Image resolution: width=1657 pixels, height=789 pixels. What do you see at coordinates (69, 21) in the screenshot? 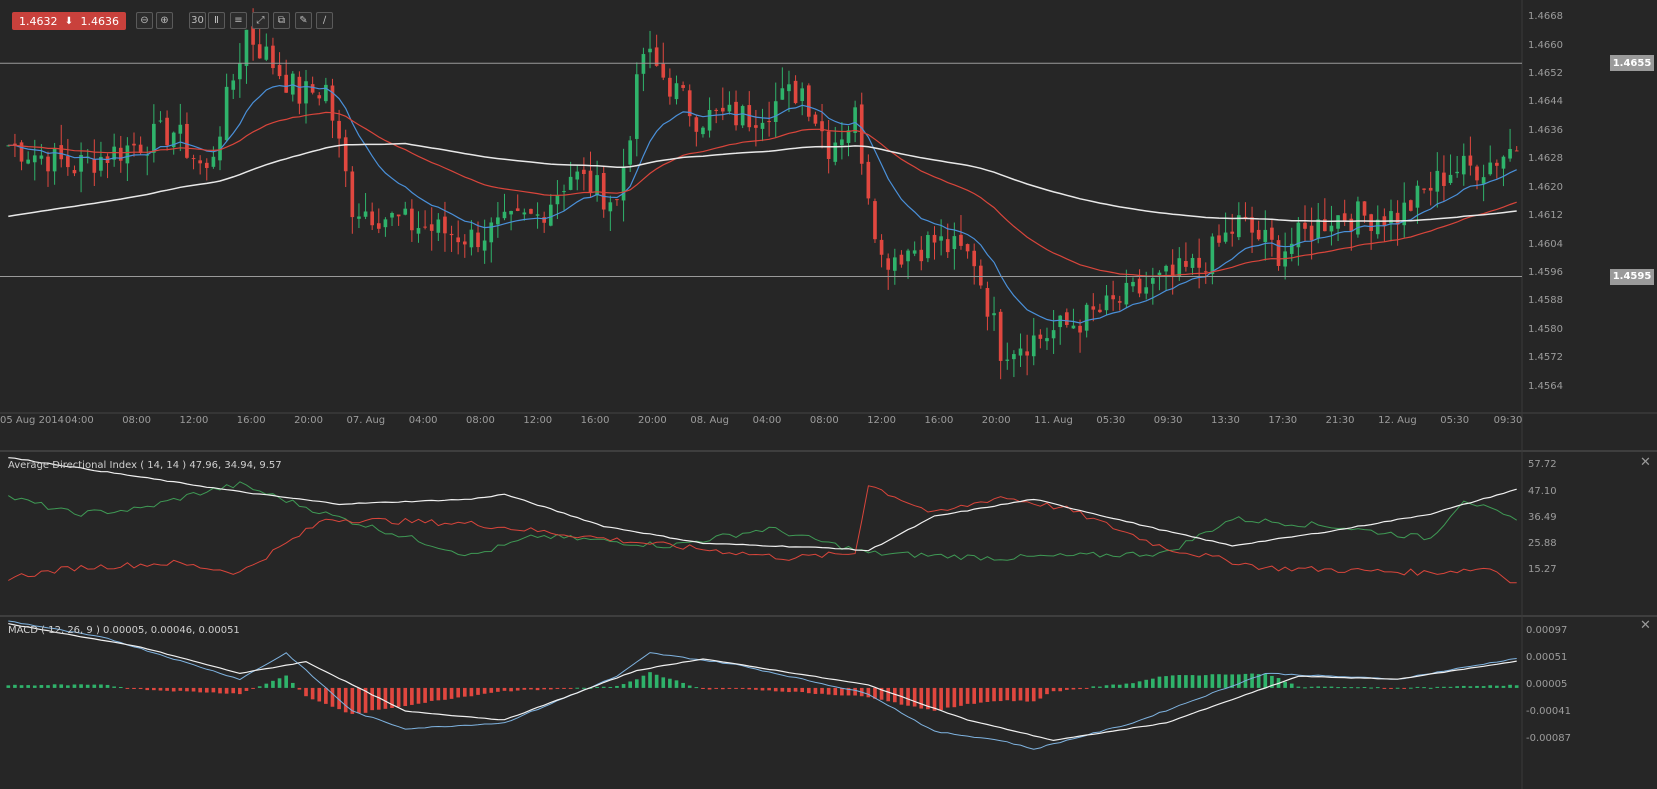
I see `price-quote-box: 1.4632 ⬇ 1.4636` at bounding box center [69, 21].